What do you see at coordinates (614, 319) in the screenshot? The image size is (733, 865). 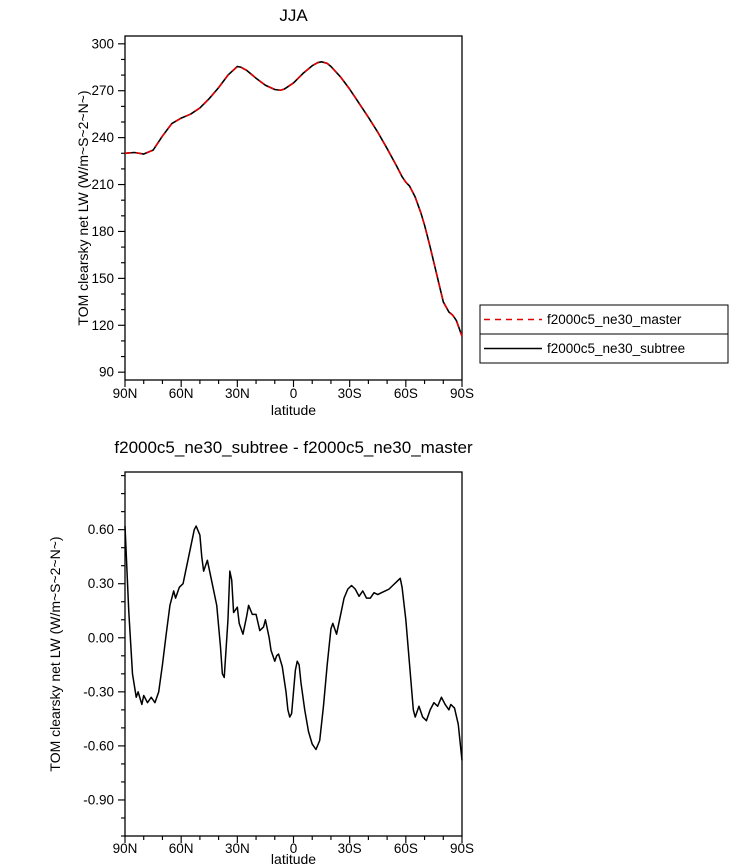 I see `legend-label: f2000c5_ne30_master` at bounding box center [614, 319].